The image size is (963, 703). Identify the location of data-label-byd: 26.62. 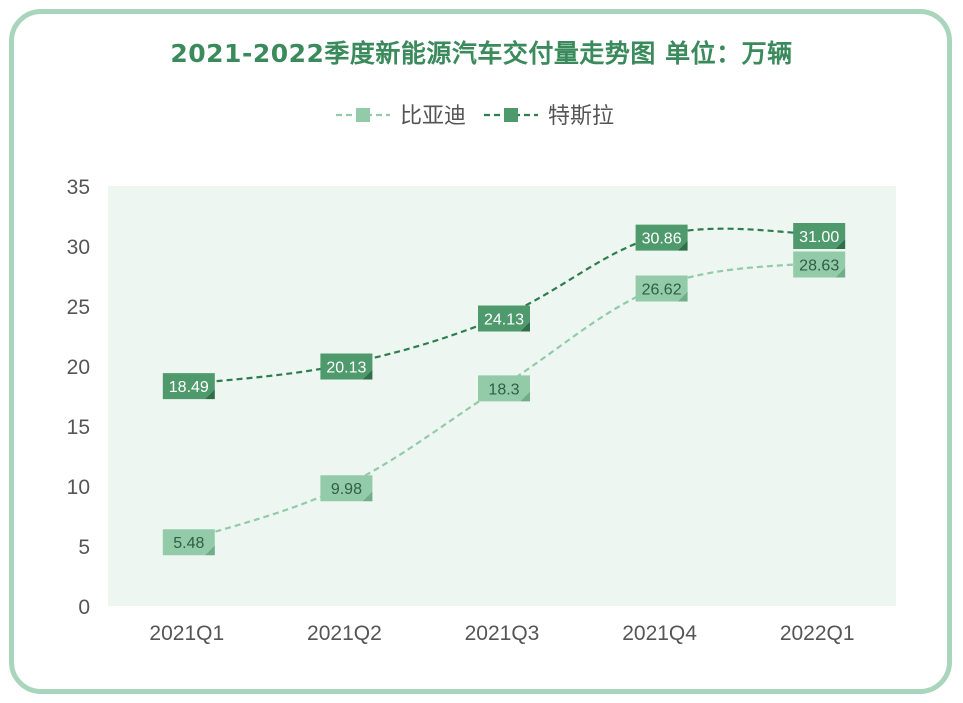
(662, 290).